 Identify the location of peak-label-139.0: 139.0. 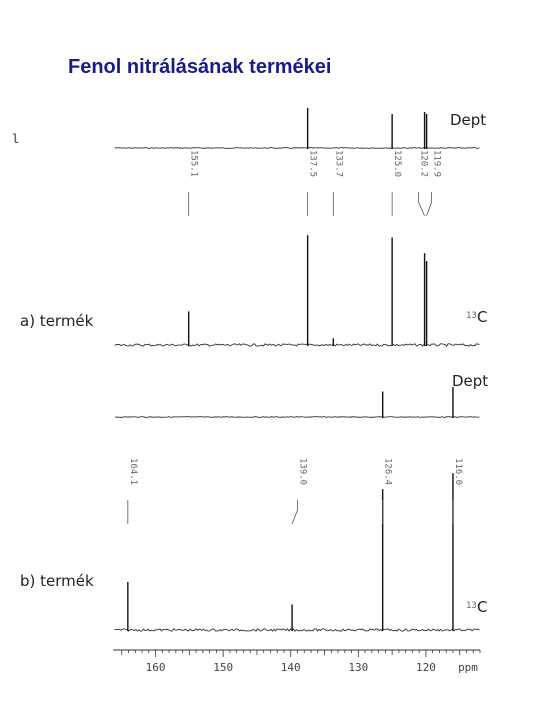
(303, 471).